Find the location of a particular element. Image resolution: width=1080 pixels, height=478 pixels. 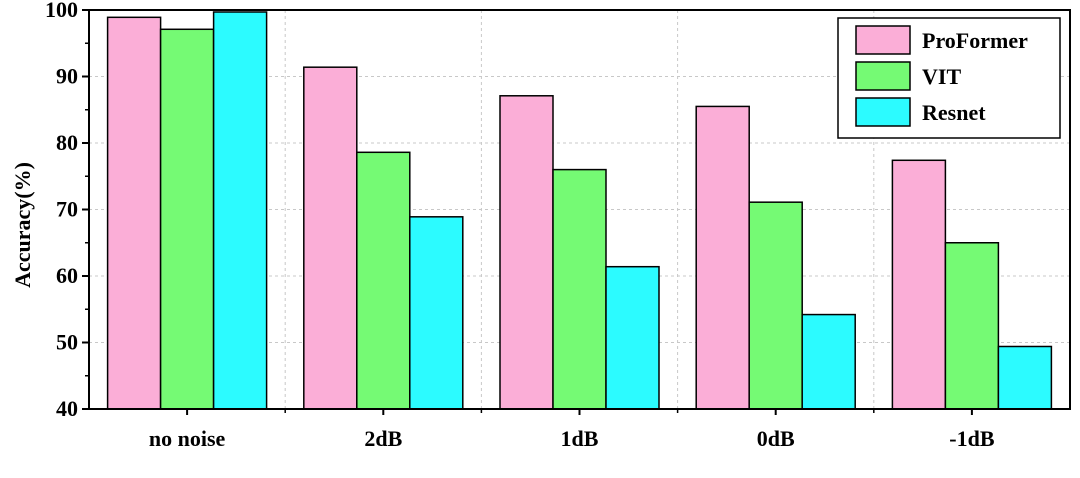

y-tick-label: 40 is located at coordinates (67, 408).